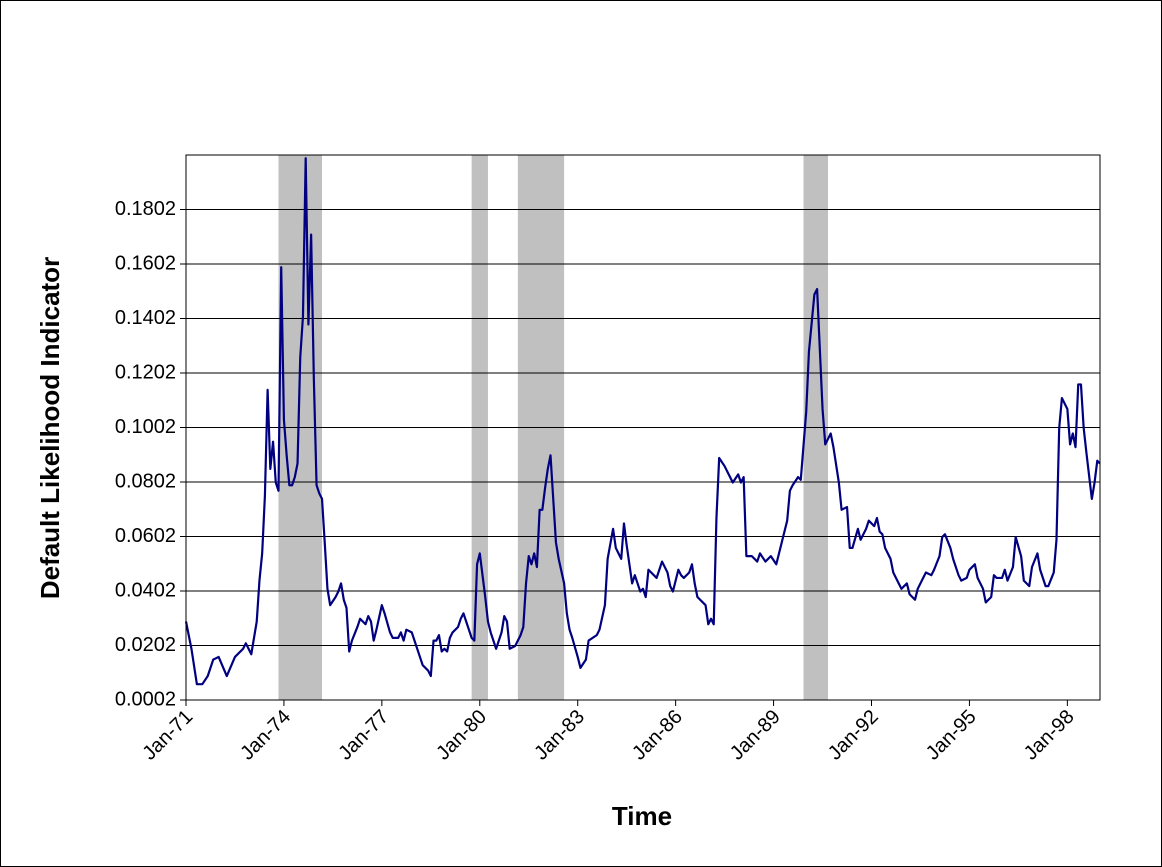 The width and height of the screenshot is (1162, 867). What do you see at coordinates (145, 536) in the screenshot?
I see `y-tick-label: 0.0602` at bounding box center [145, 536].